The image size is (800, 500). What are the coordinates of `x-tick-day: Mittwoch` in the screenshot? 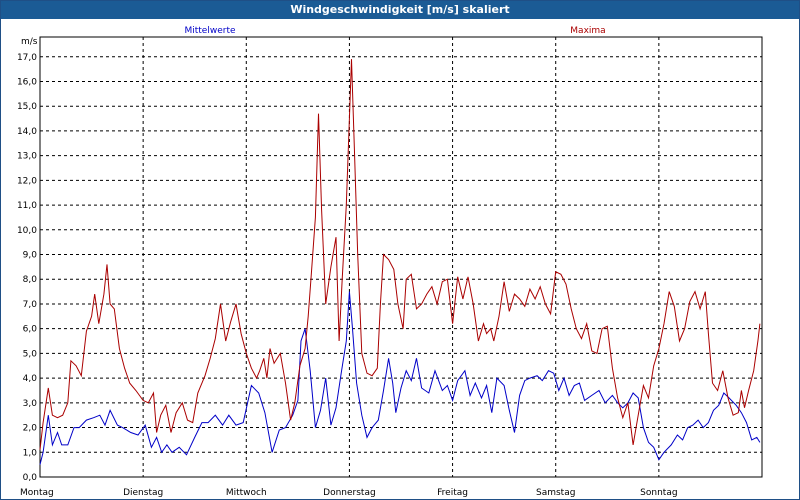 It's located at (246, 493).